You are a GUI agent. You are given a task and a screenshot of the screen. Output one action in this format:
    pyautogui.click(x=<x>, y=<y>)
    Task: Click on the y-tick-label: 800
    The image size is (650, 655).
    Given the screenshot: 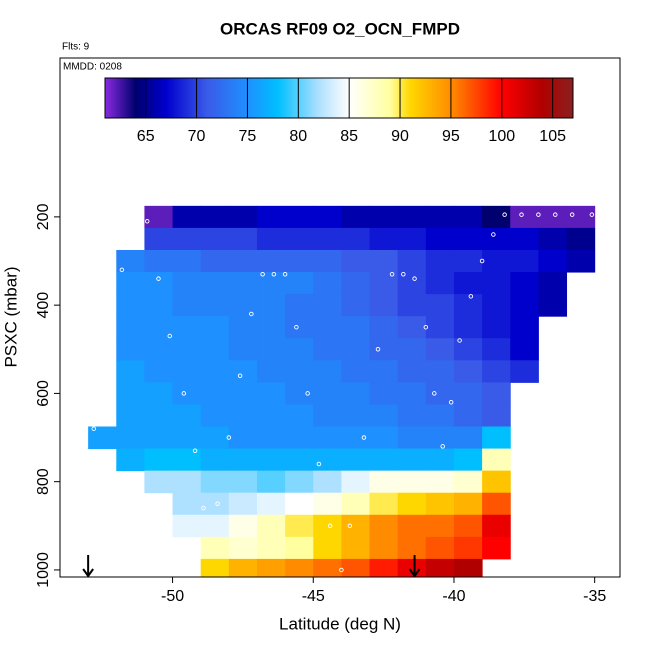 What is the action you would take?
    pyautogui.click(x=43, y=481)
    